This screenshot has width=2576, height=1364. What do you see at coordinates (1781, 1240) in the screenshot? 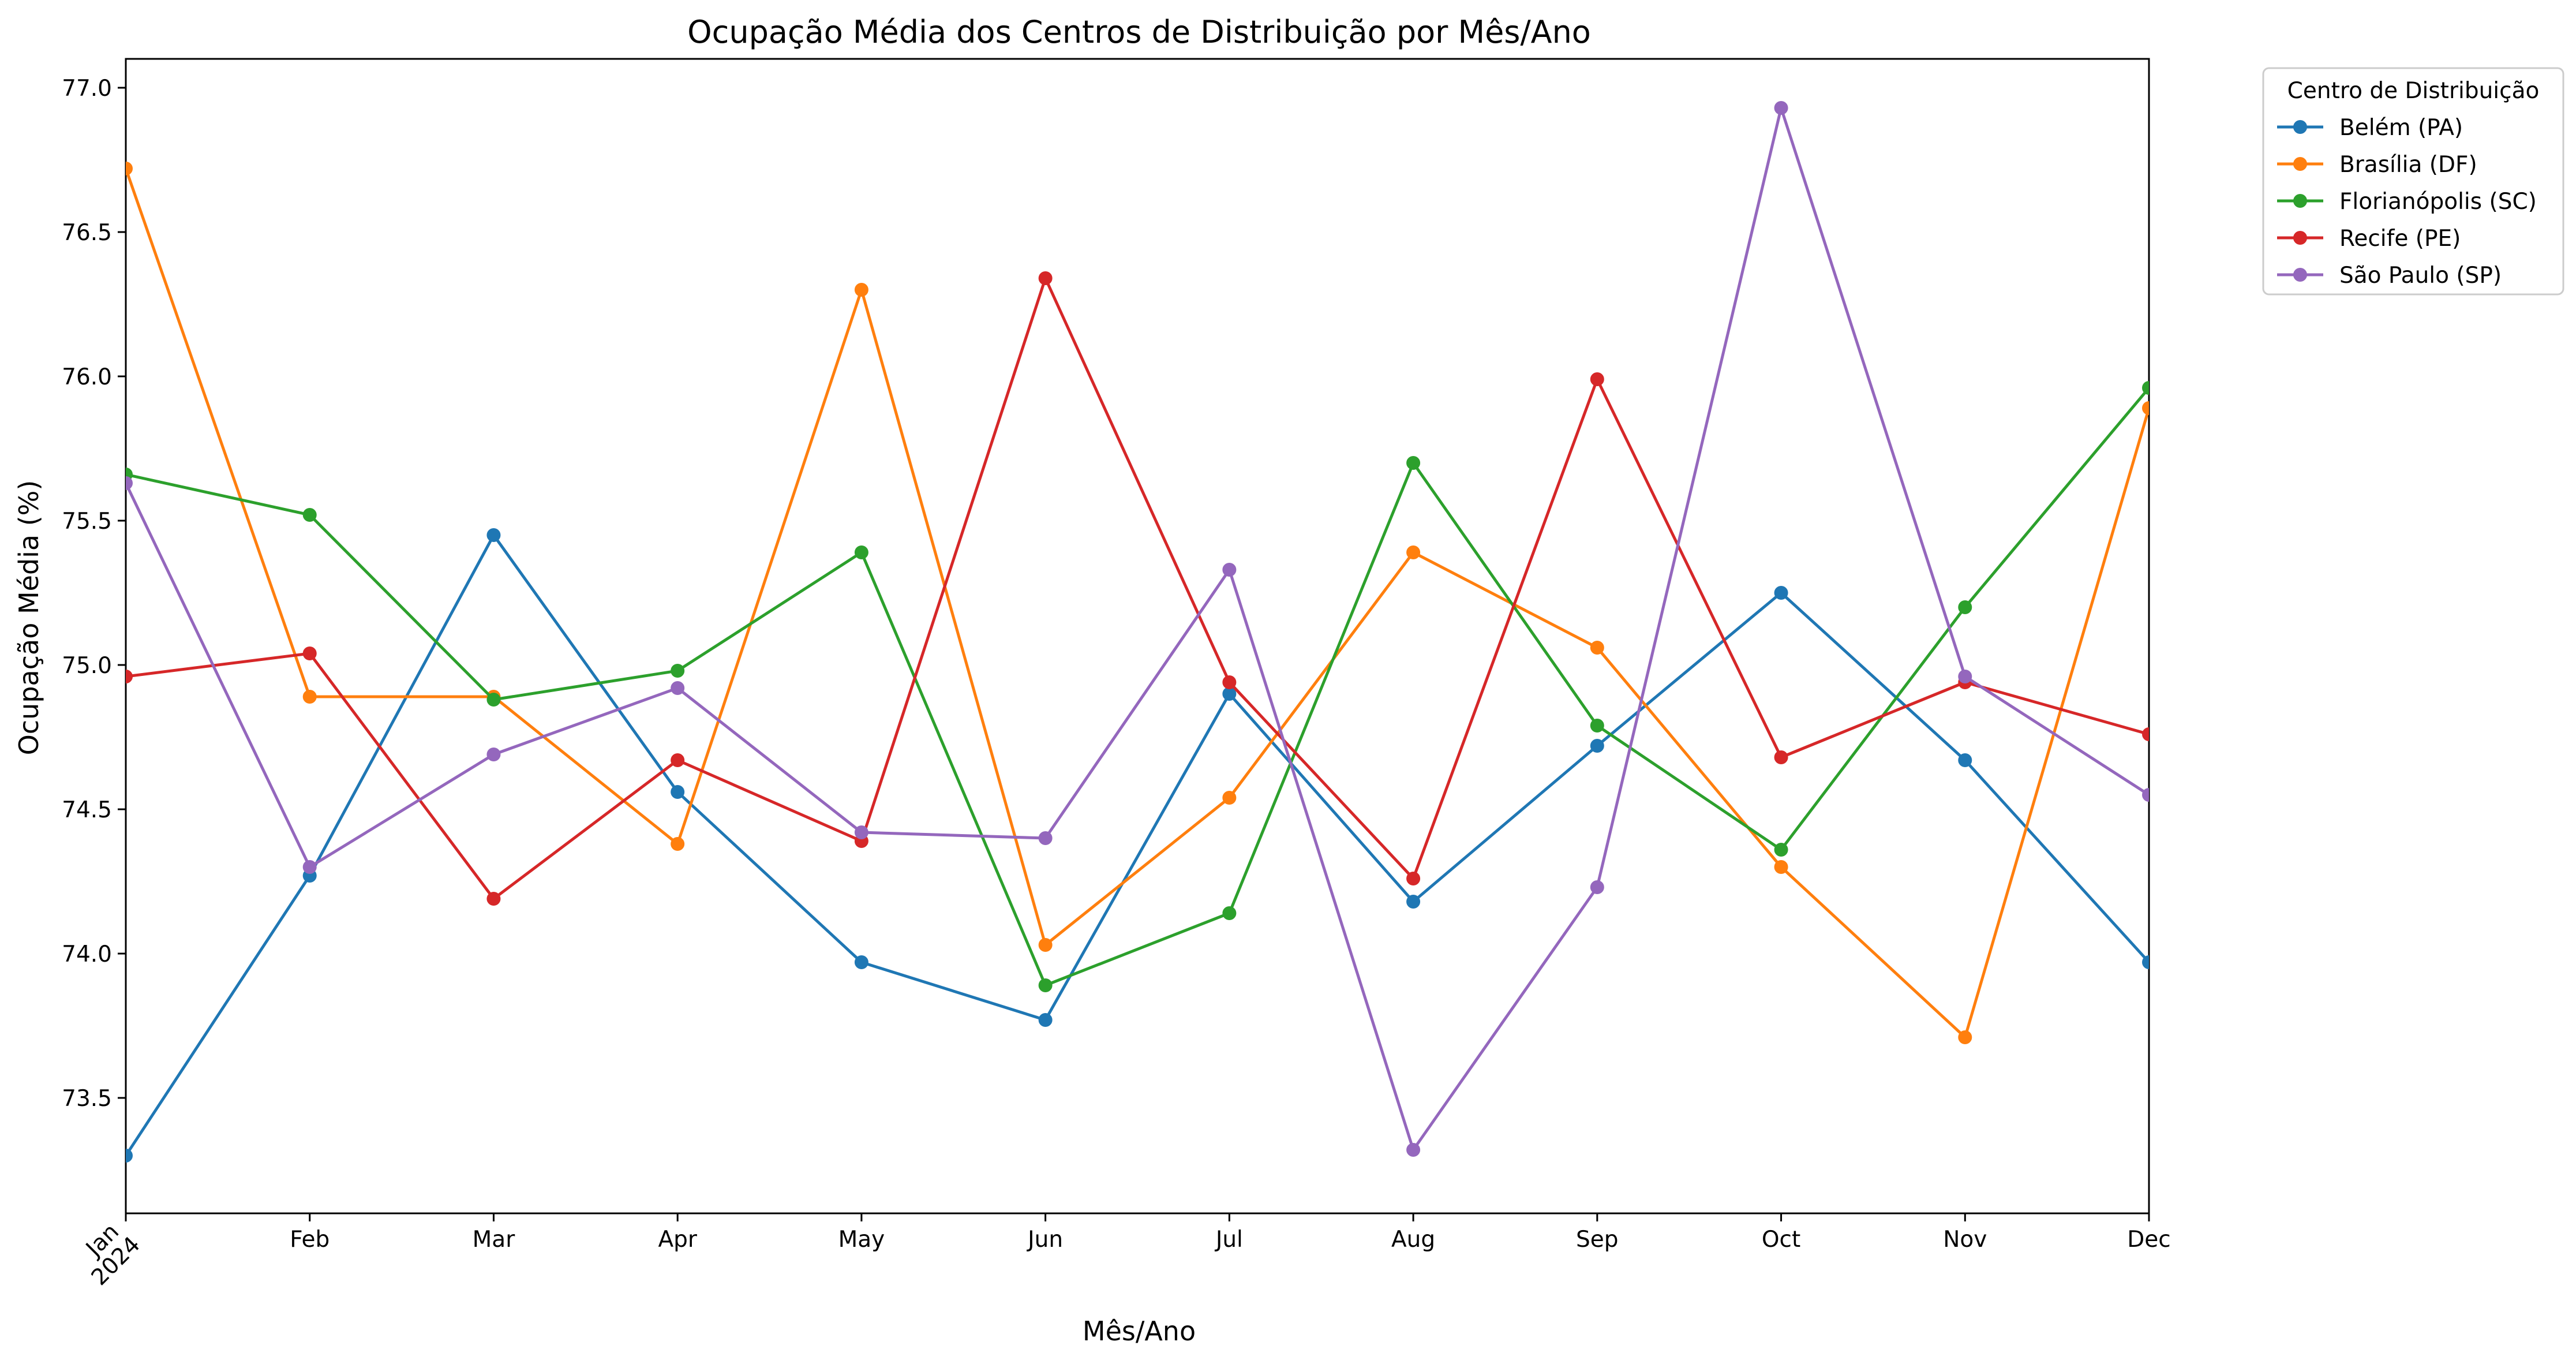
I see `x-tick-label: Oct` at bounding box center [1781, 1240].